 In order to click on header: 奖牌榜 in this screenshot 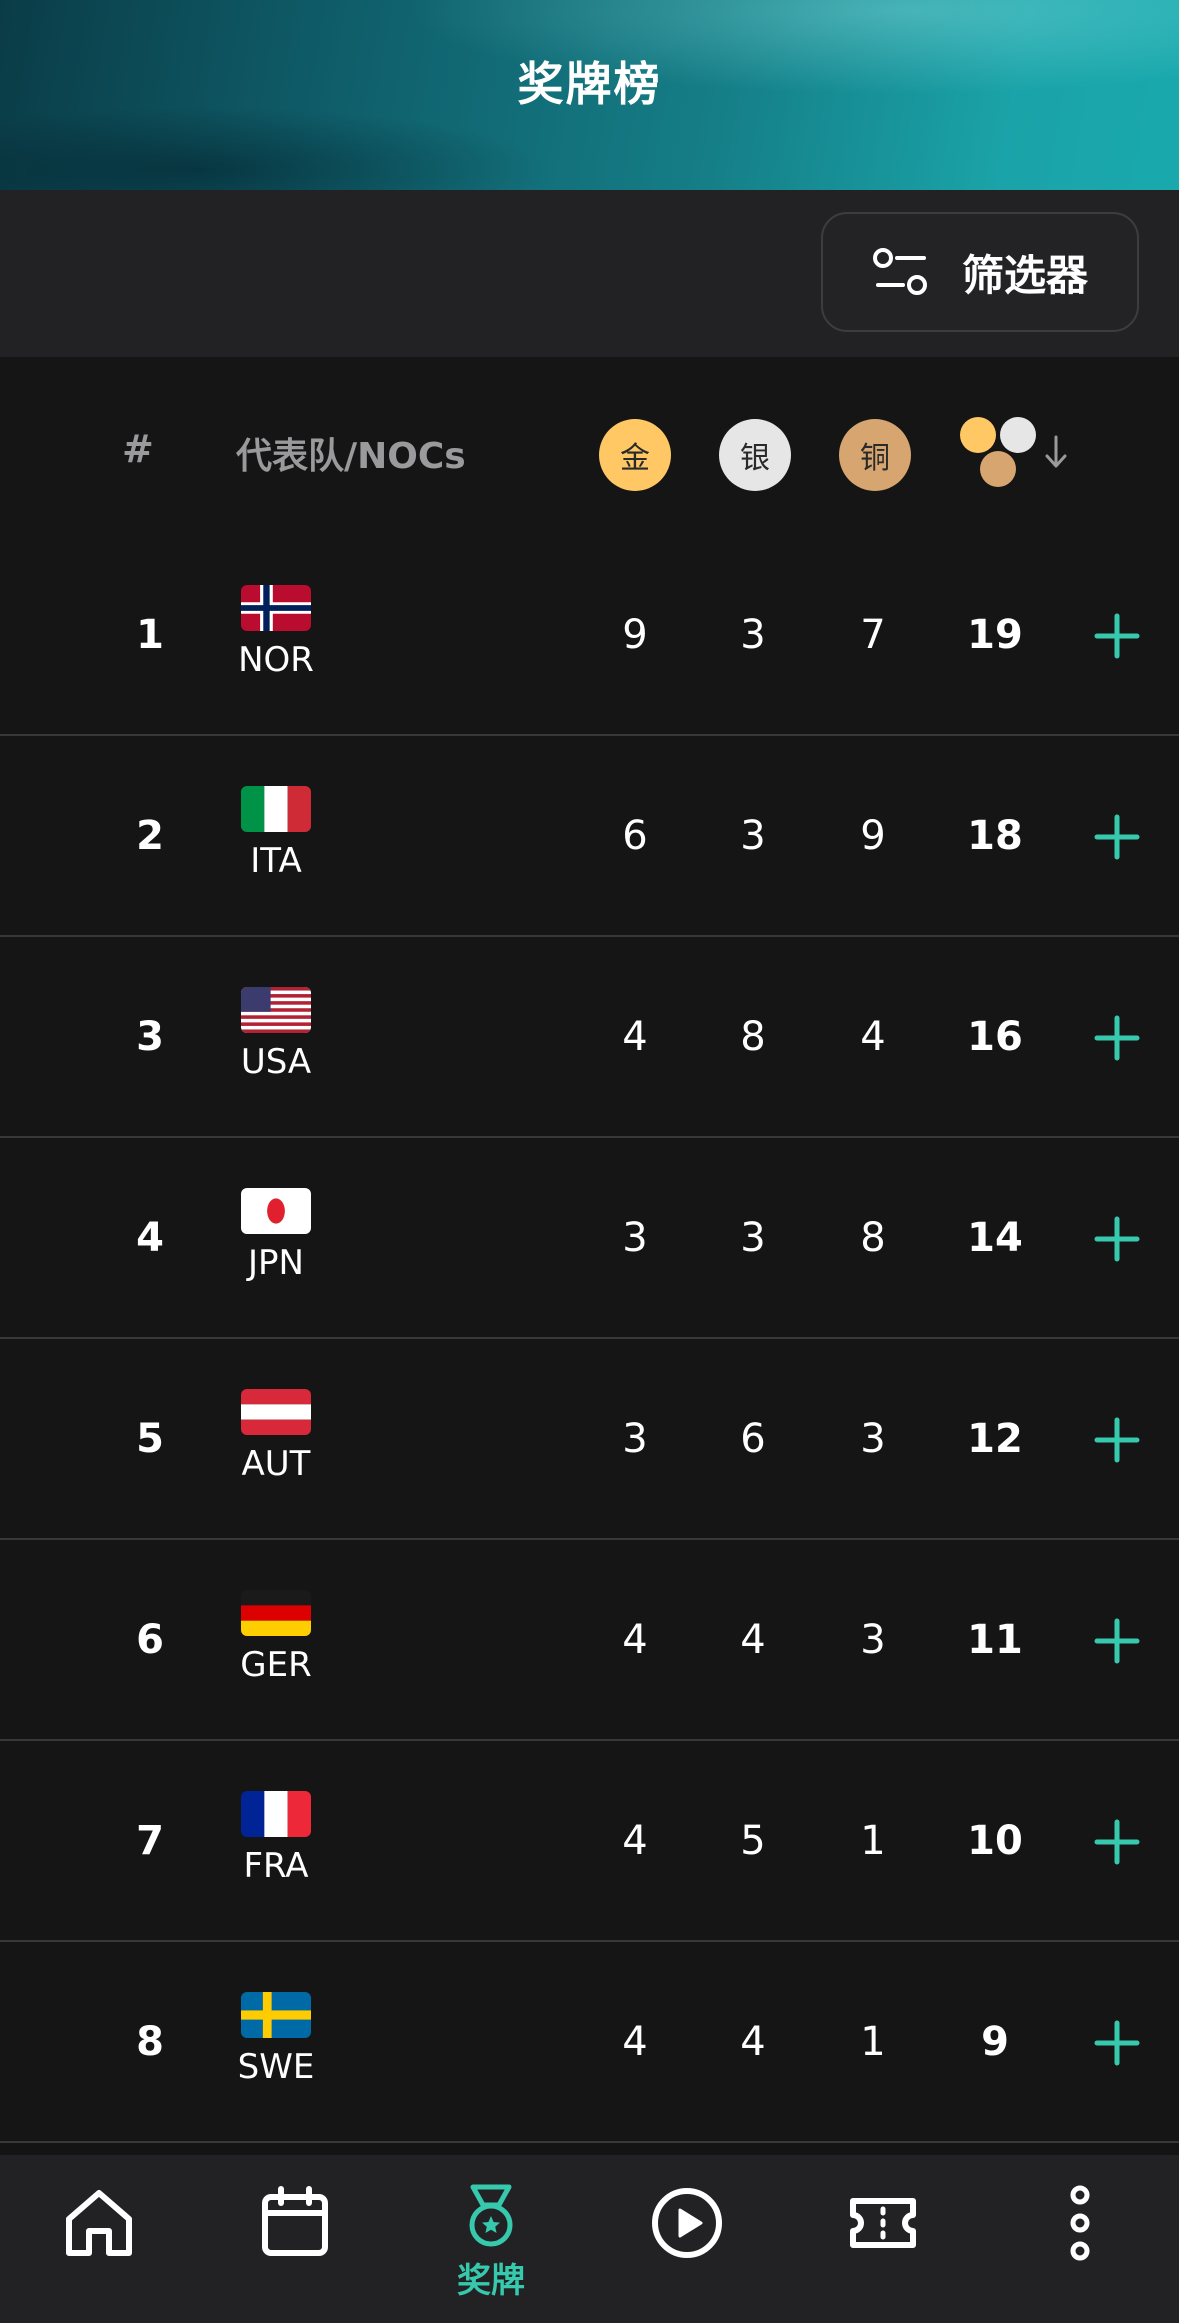, I will do `click(589, 95)`.